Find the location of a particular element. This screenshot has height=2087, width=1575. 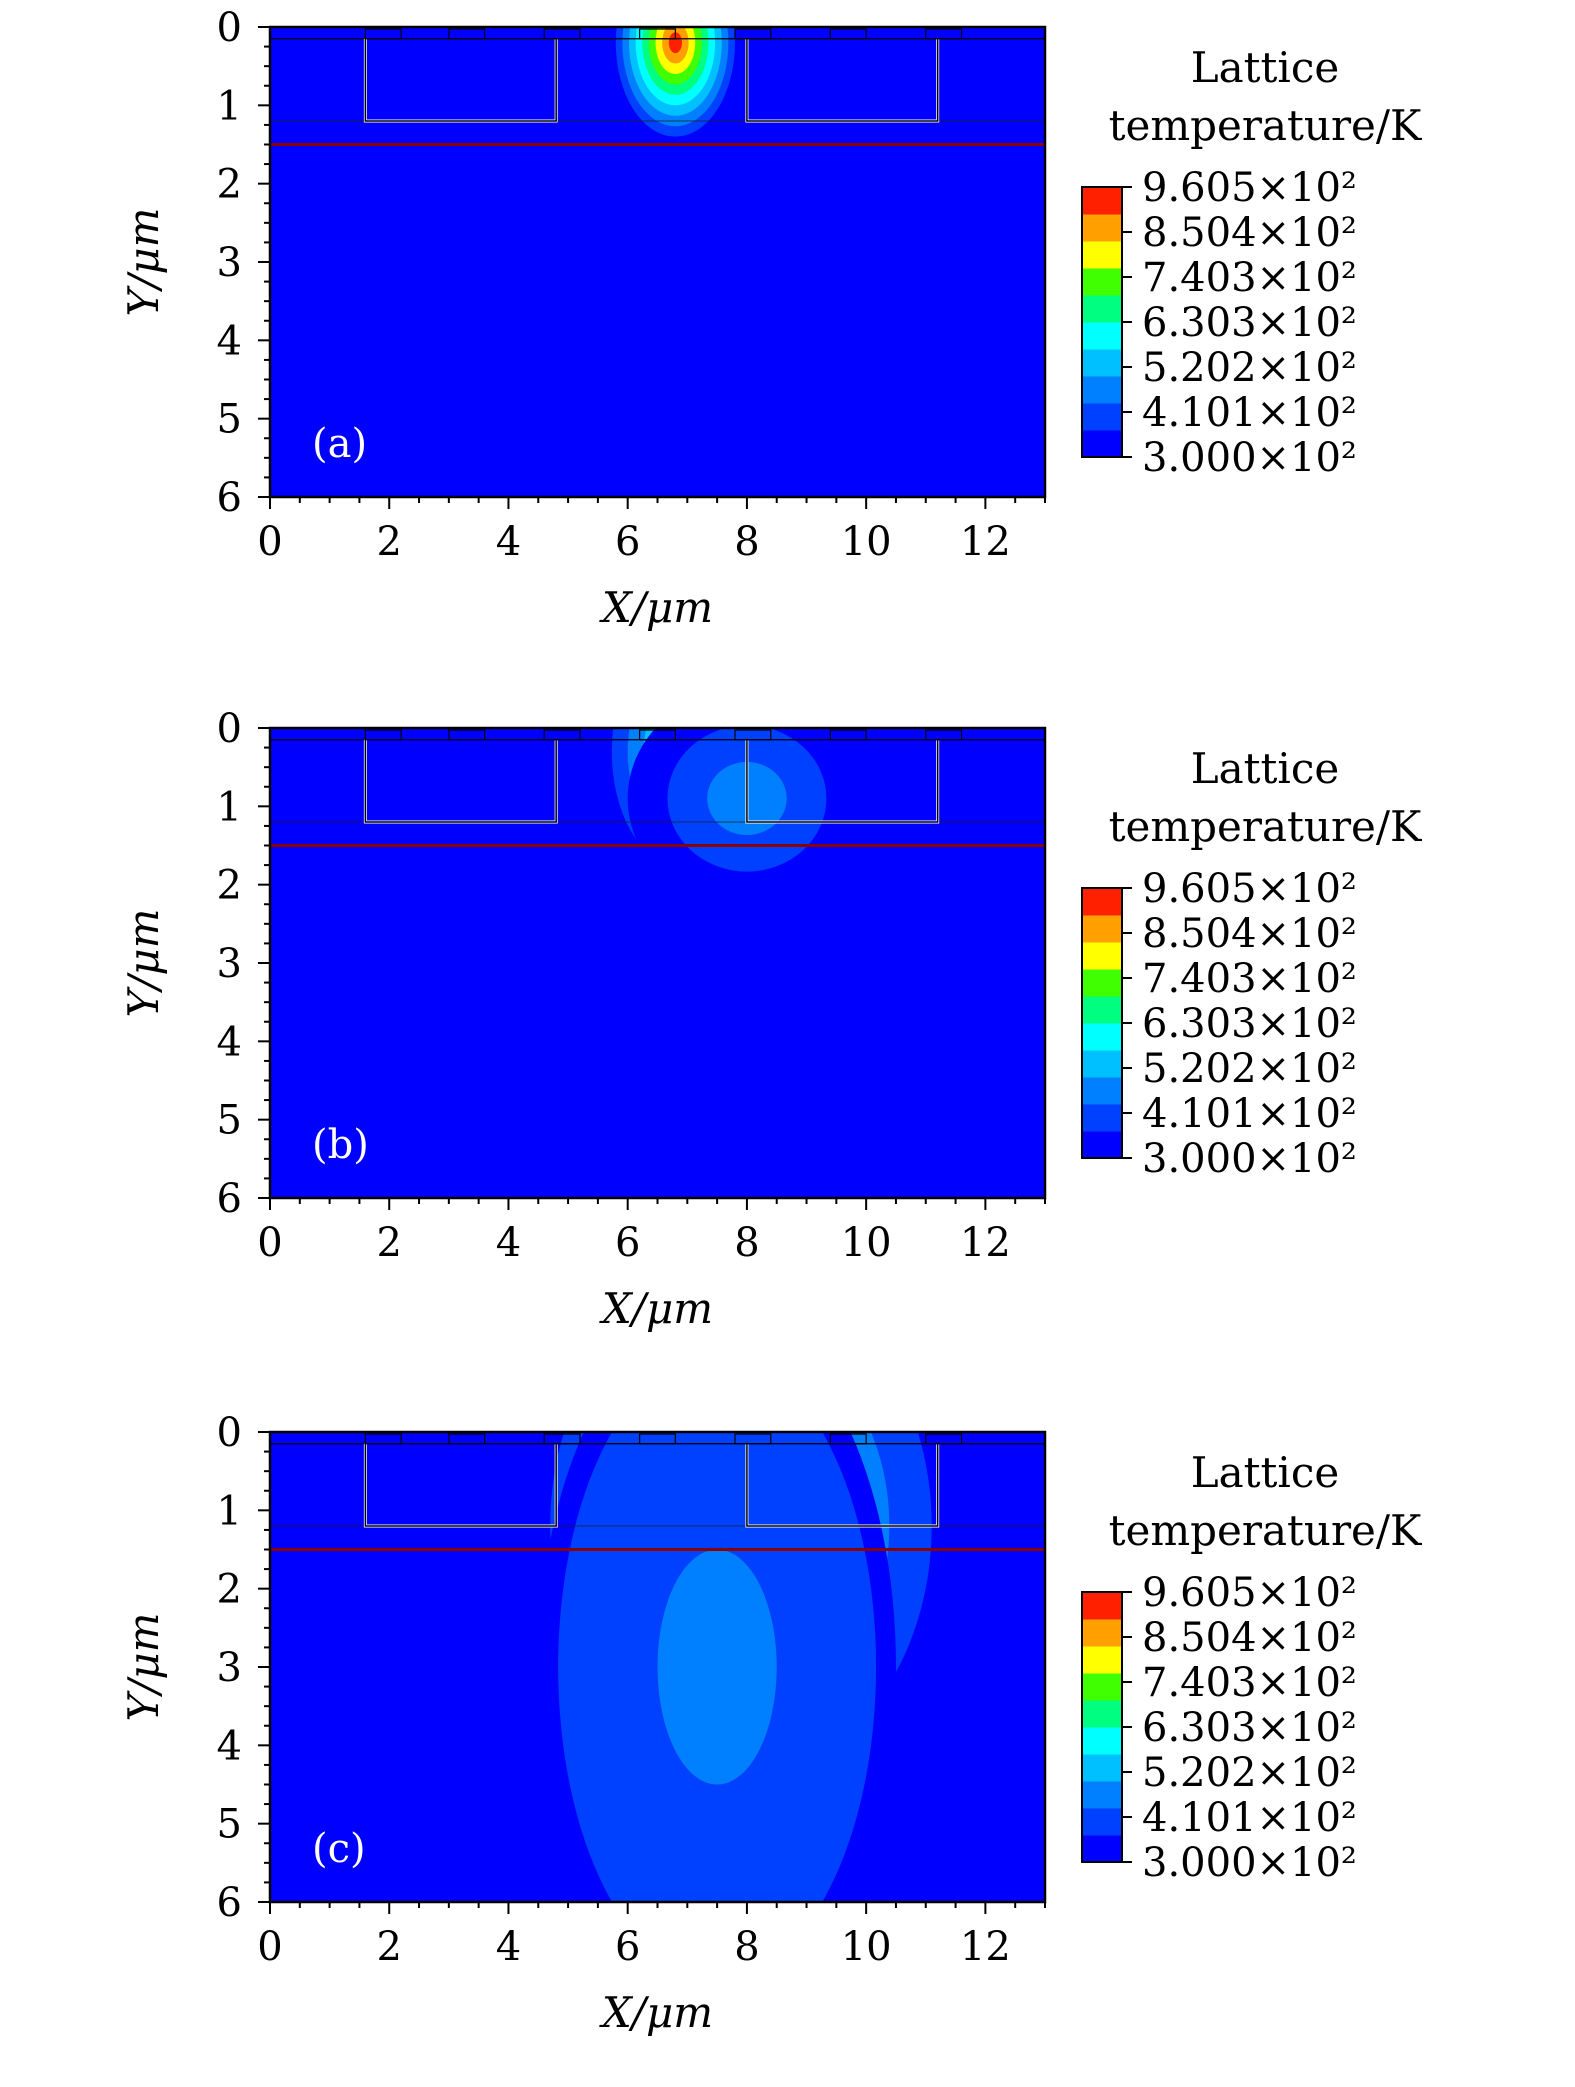

y-tick-label: 6 is located at coordinates (229, 1903).